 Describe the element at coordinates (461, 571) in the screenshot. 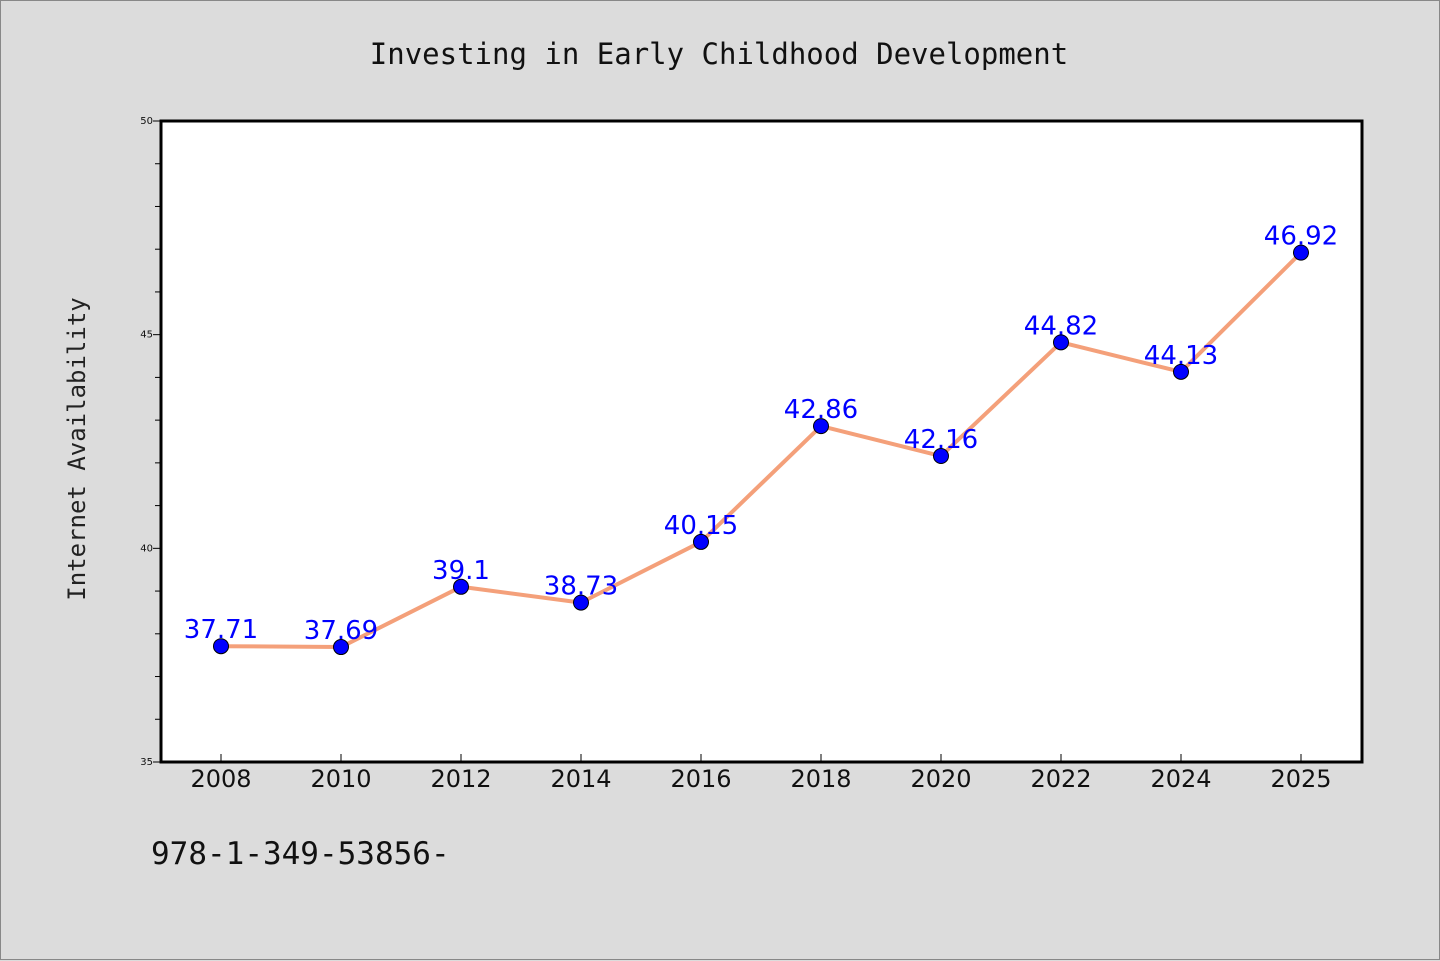

I see `data-label: 39.1` at that location.